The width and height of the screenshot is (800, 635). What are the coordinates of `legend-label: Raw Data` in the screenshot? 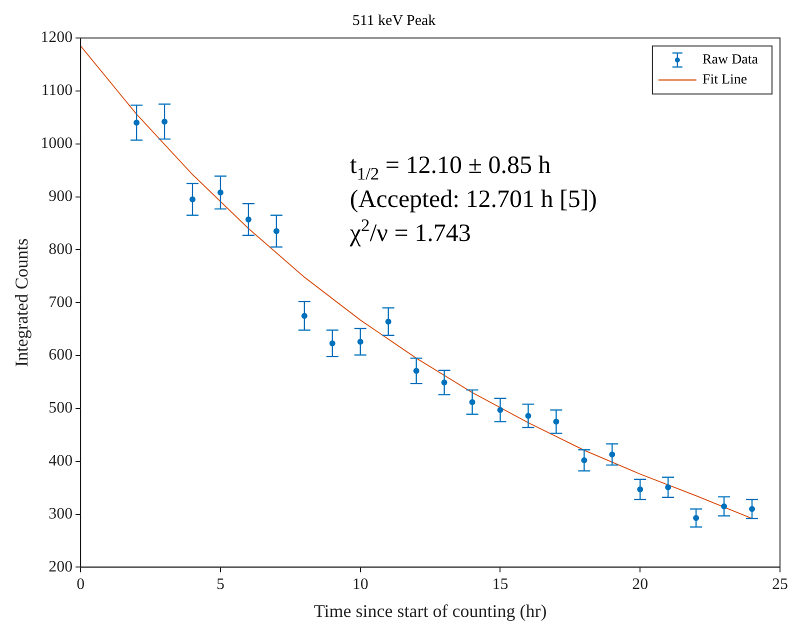 It's located at (730, 60).